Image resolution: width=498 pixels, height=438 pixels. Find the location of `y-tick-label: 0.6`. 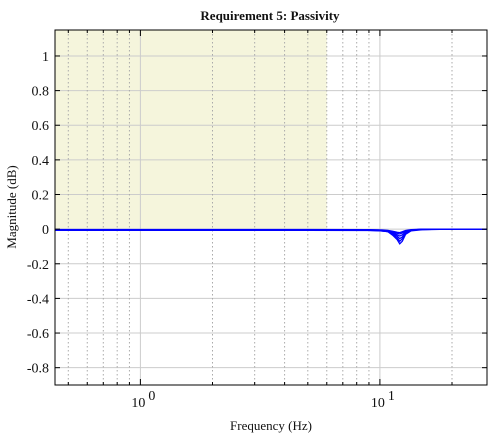

y-tick-label: 0.6 is located at coordinates (41, 126).